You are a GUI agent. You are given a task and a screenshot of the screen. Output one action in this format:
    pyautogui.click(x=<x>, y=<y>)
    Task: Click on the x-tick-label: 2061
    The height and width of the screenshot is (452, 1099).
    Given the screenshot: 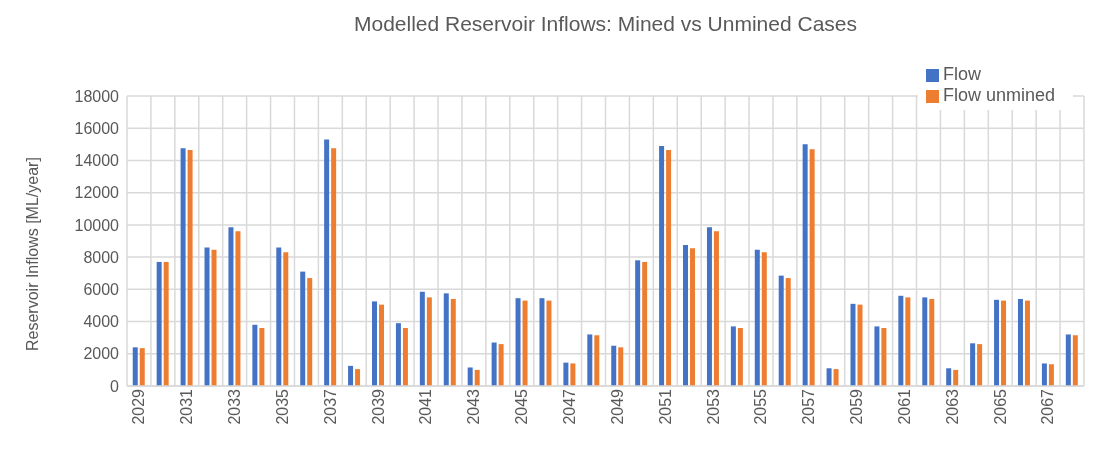 What is the action you would take?
    pyautogui.click(x=904, y=406)
    